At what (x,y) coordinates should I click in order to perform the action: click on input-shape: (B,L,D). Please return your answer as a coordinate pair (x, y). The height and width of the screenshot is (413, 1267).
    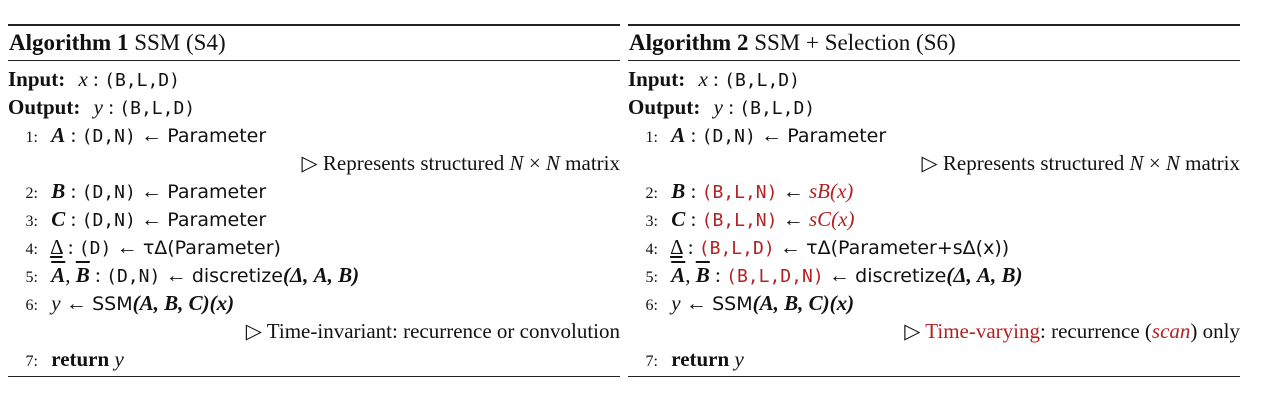
    Looking at the image, I should click on (762, 80).